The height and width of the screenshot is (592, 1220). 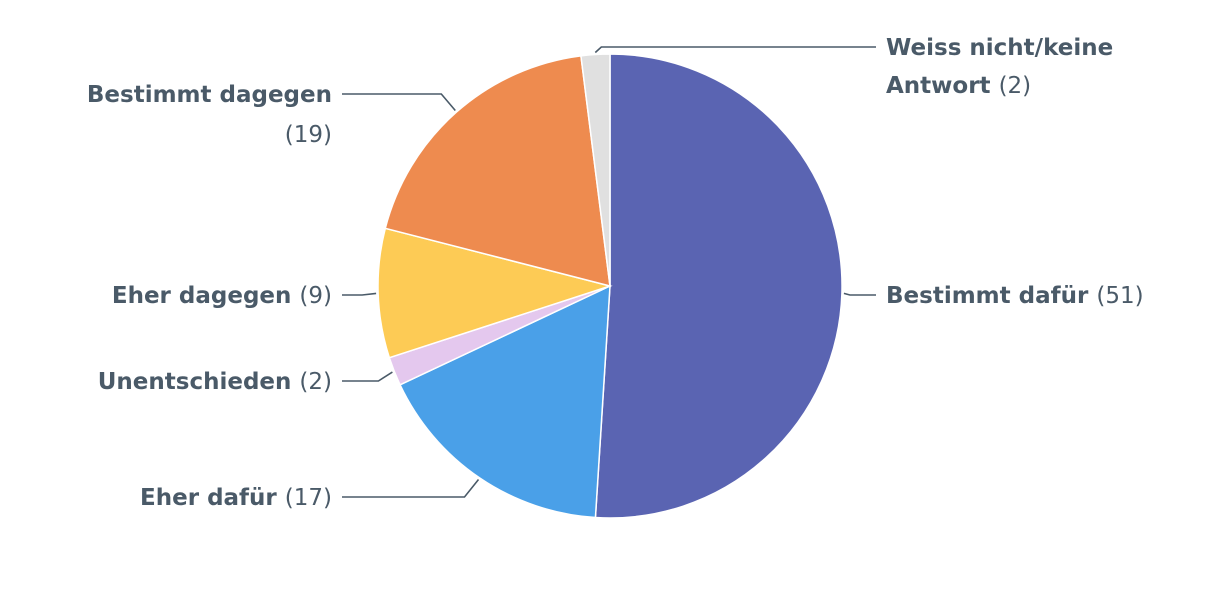 I want to click on slice-label-weiss-nicht-keine-antwort-line2: Antwort (2), so click(x=958, y=86).